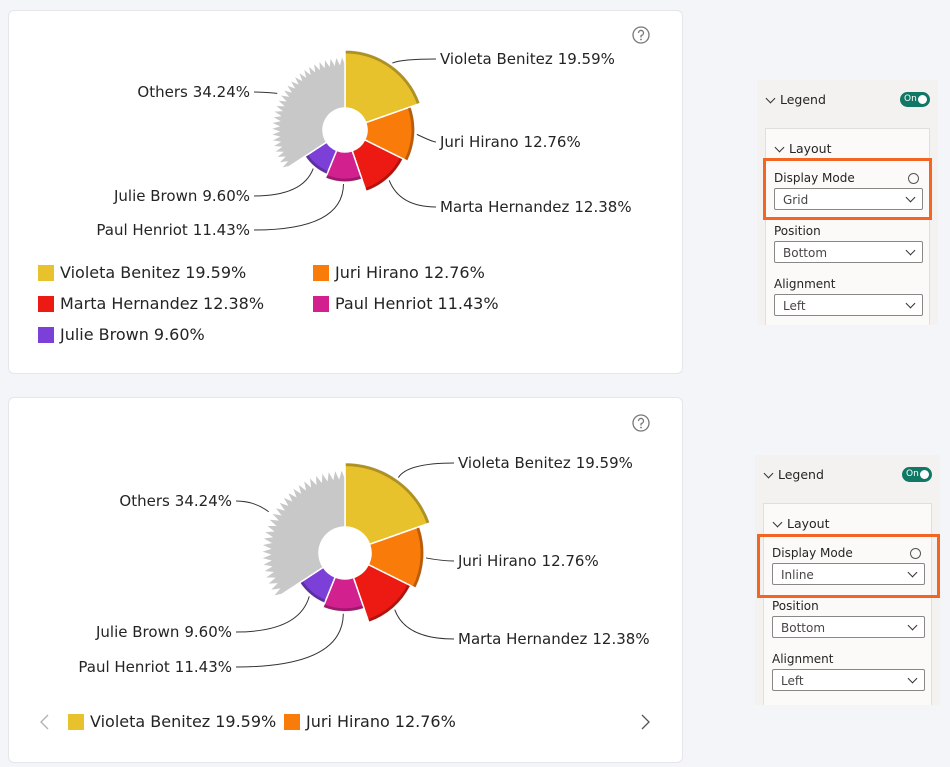  Describe the element at coordinates (347, 721) in the screenshot. I see `legend-name: Juri Hirano` at that location.